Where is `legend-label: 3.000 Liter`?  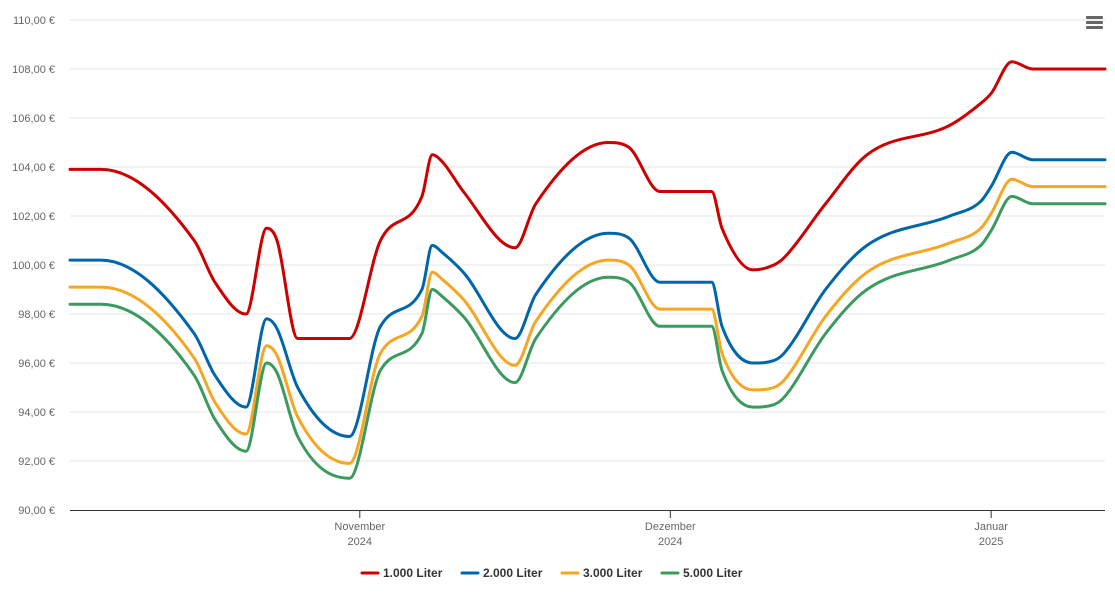 legend-label: 3.000 Liter is located at coordinates (613, 573).